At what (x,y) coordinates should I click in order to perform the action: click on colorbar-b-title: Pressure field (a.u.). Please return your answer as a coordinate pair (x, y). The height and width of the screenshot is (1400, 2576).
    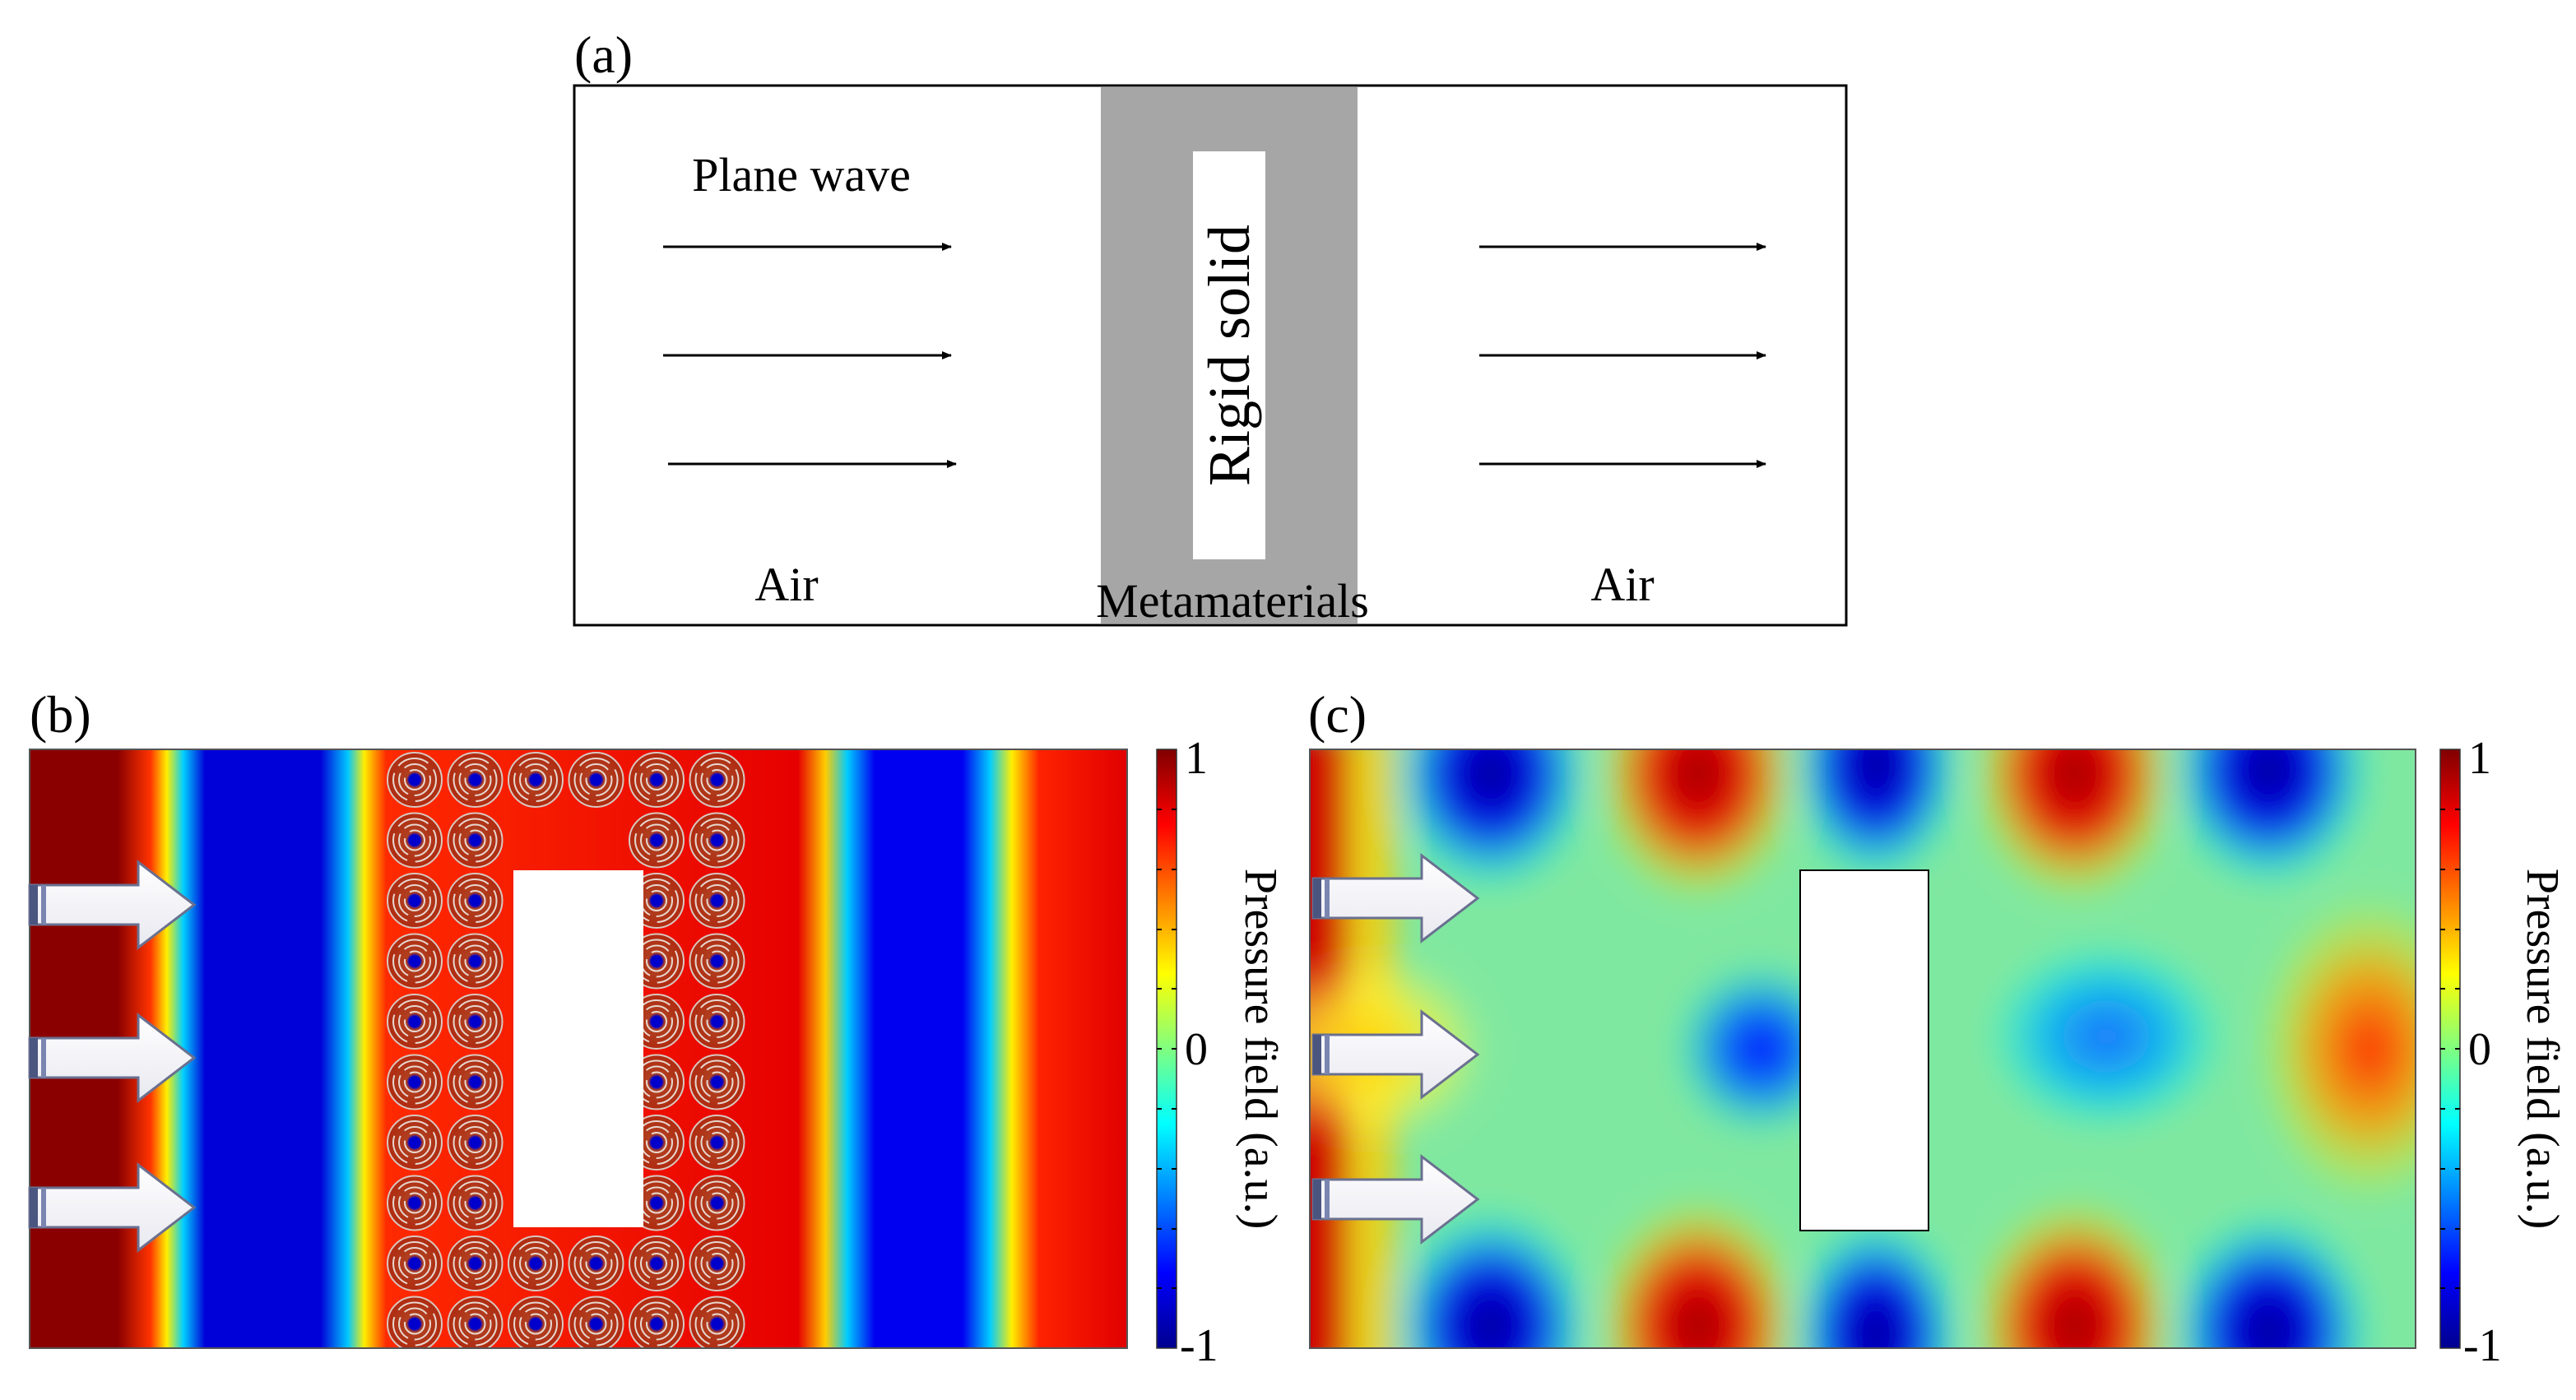
    Looking at the image, I should click on (1260, 1050).